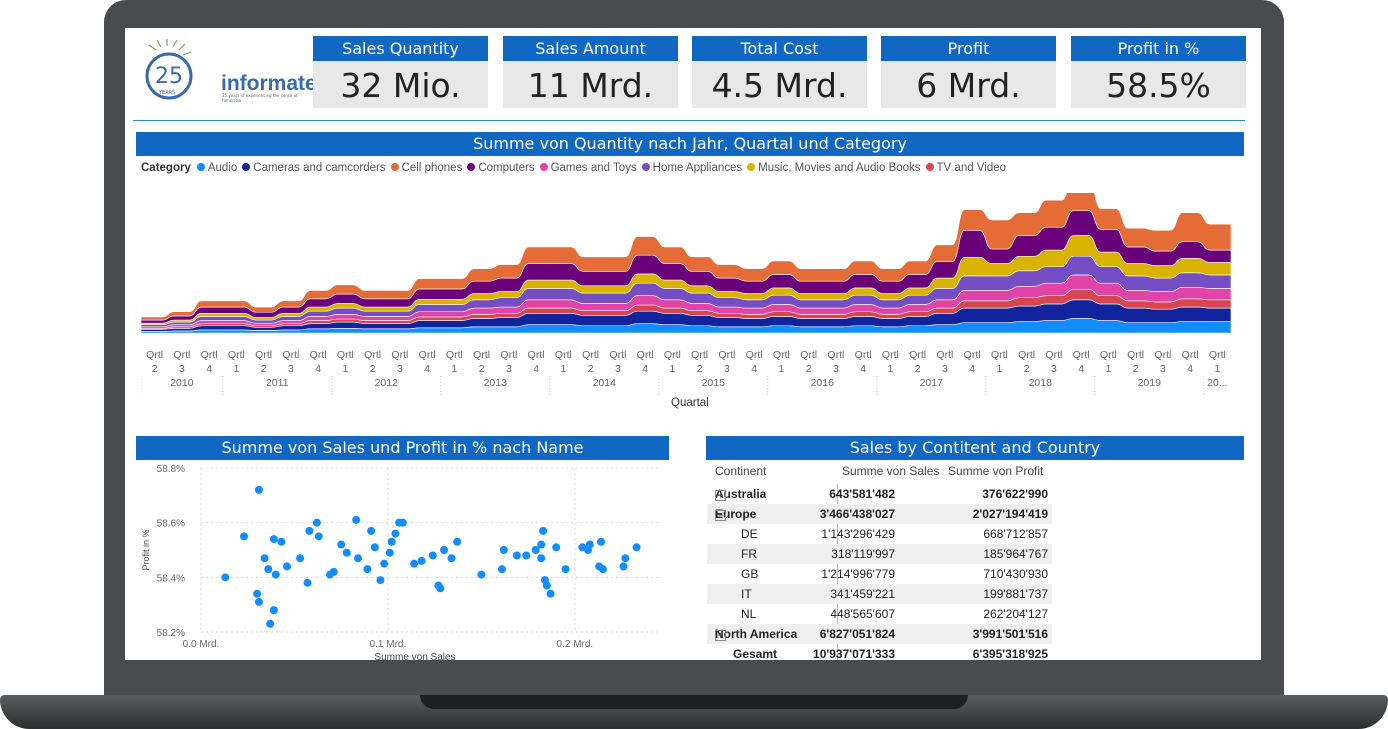  I want to click on legend-item: Home Appliances, so click(691, 168).